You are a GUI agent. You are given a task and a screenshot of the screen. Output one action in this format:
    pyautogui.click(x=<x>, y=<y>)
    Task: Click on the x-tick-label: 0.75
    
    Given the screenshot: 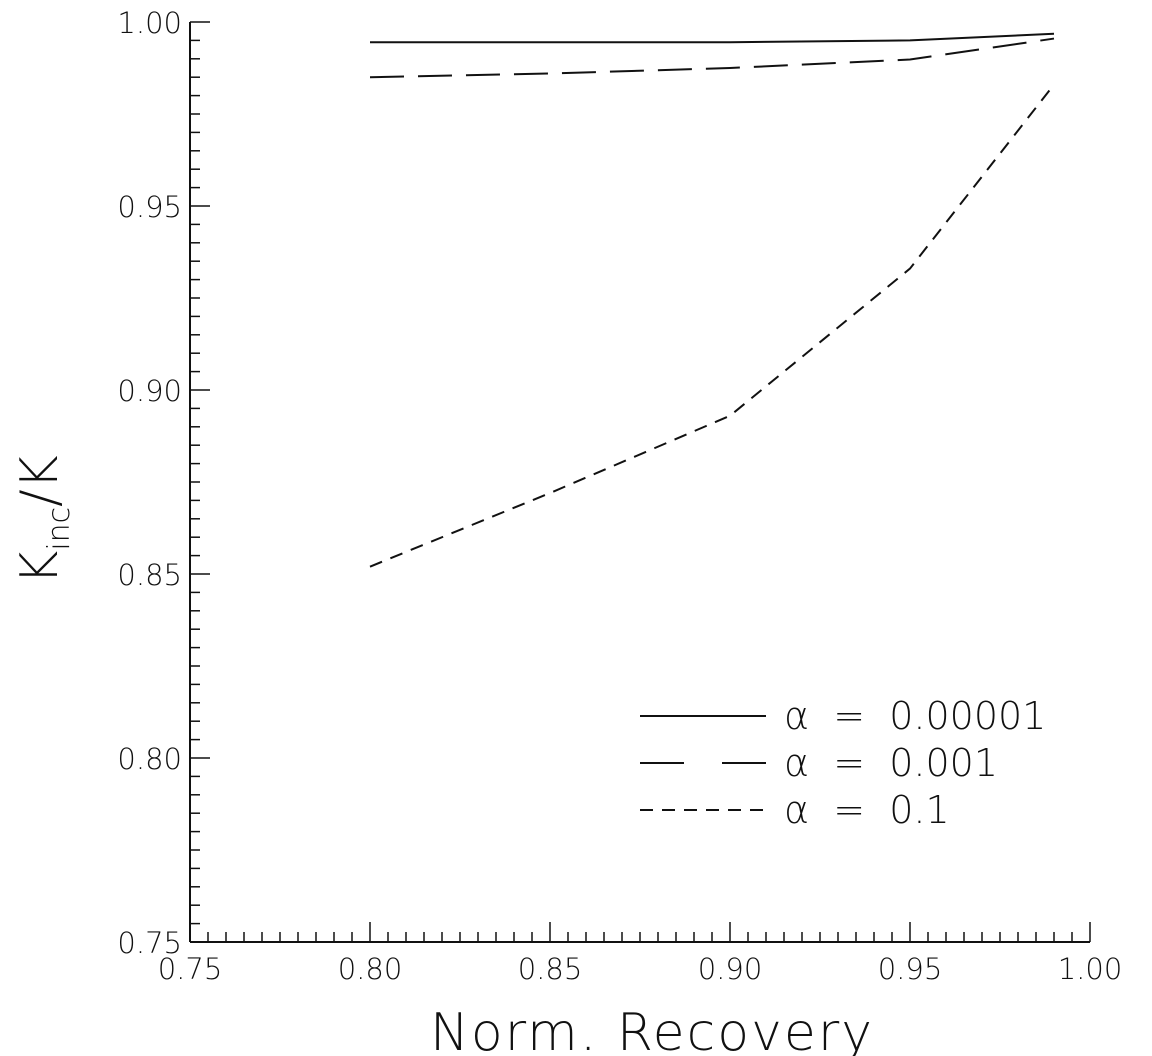 What is the action you would take?
    pyautogui.click(x=190, y=969)
    